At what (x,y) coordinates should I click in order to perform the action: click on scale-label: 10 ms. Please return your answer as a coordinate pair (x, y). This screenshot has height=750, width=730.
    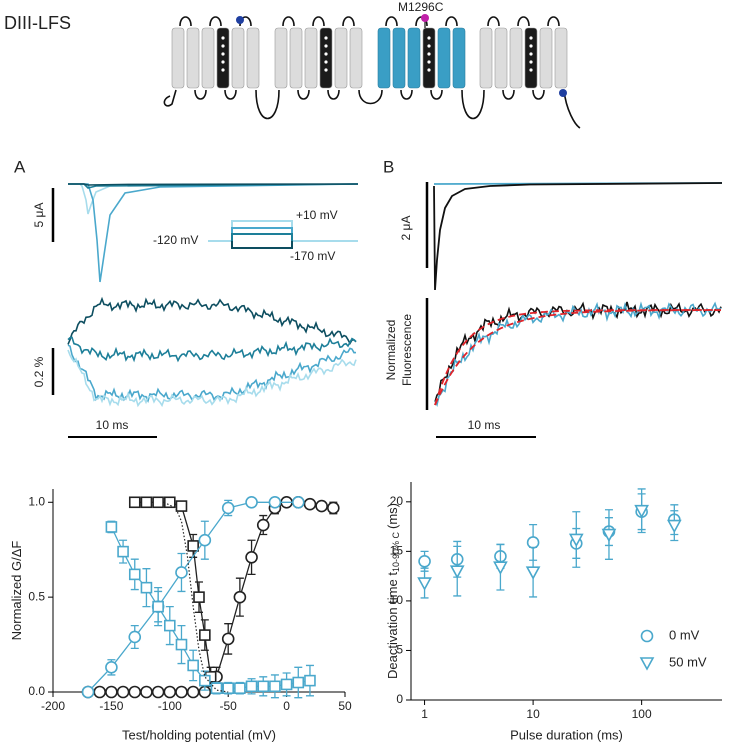
    Looking at the image, I should click on (484, 425).